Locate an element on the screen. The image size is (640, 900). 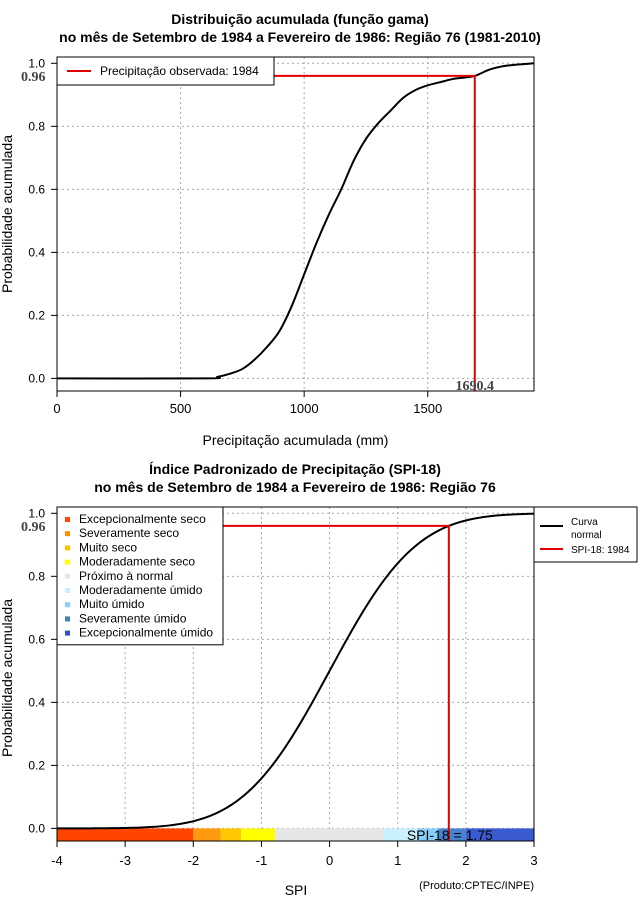
chart2-category-legend-box is located at coordinates (140, 576).